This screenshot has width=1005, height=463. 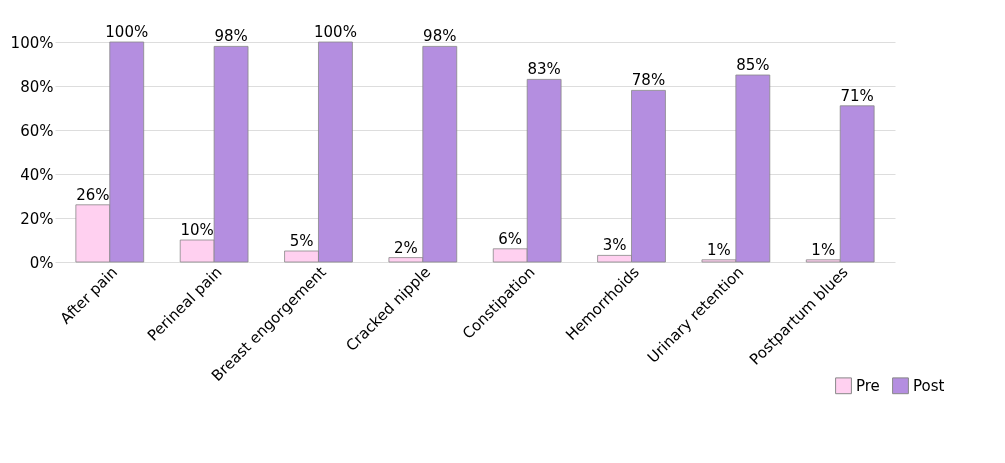 I want to click on data-label: 71%, so click(x=857, y=95).